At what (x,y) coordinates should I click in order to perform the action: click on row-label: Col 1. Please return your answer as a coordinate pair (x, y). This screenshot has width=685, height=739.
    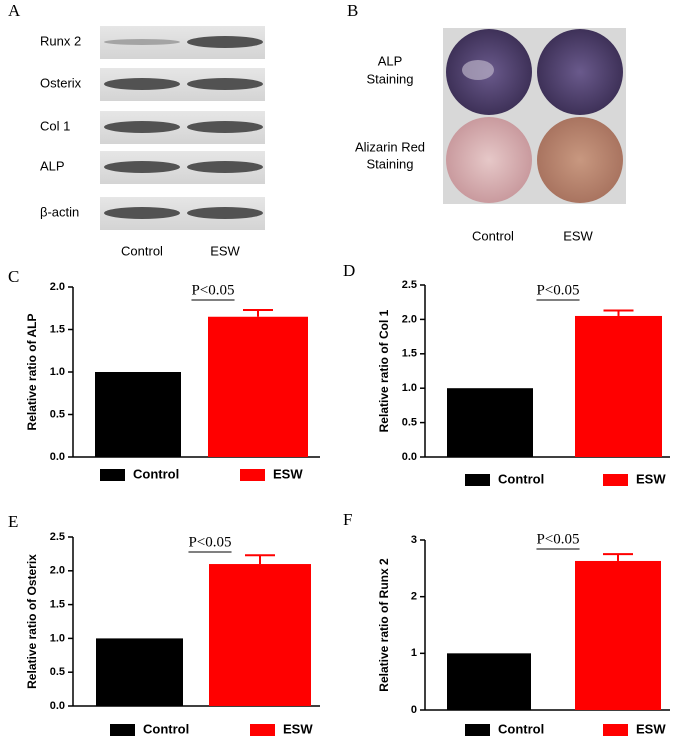
    Looking at the image, I should click on (55, 125).